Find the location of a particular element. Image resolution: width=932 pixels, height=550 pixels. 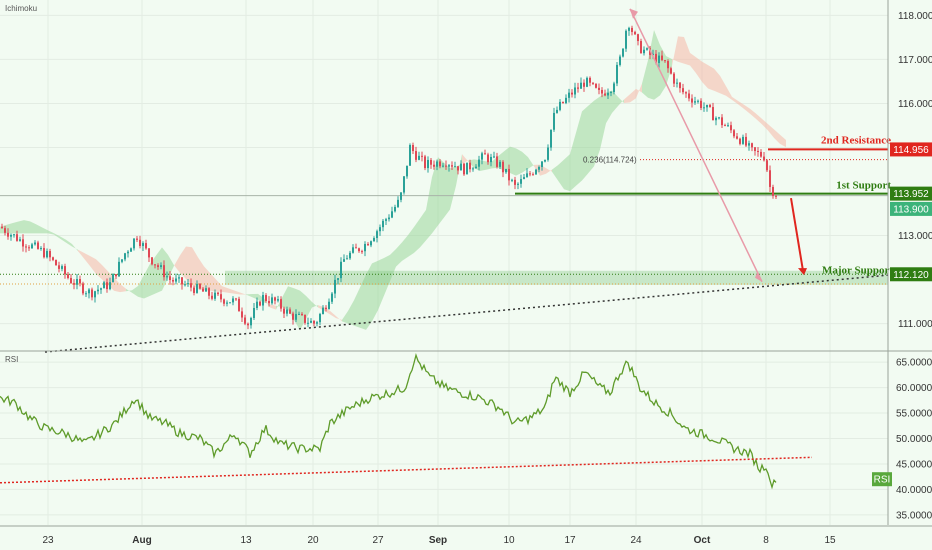

x-tick-label: 17 is located at coordinates (570, 540).